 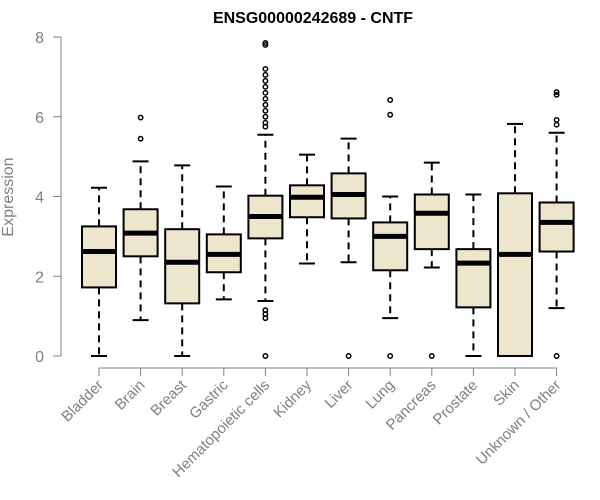 What do you see at coordinates (265, 199) in the screenshot?
I see `box-hematopoietic-cells` at bounding box center [265, 199].